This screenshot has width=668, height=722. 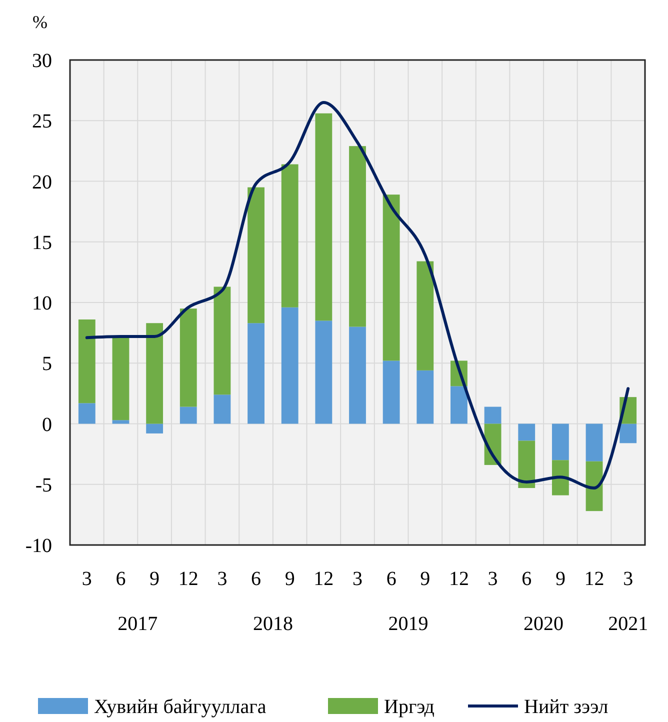 What do you see at coordinates (38, 546) in the screenshot?
I see `y-tick-label: -10` at bounding box center [38, 546].